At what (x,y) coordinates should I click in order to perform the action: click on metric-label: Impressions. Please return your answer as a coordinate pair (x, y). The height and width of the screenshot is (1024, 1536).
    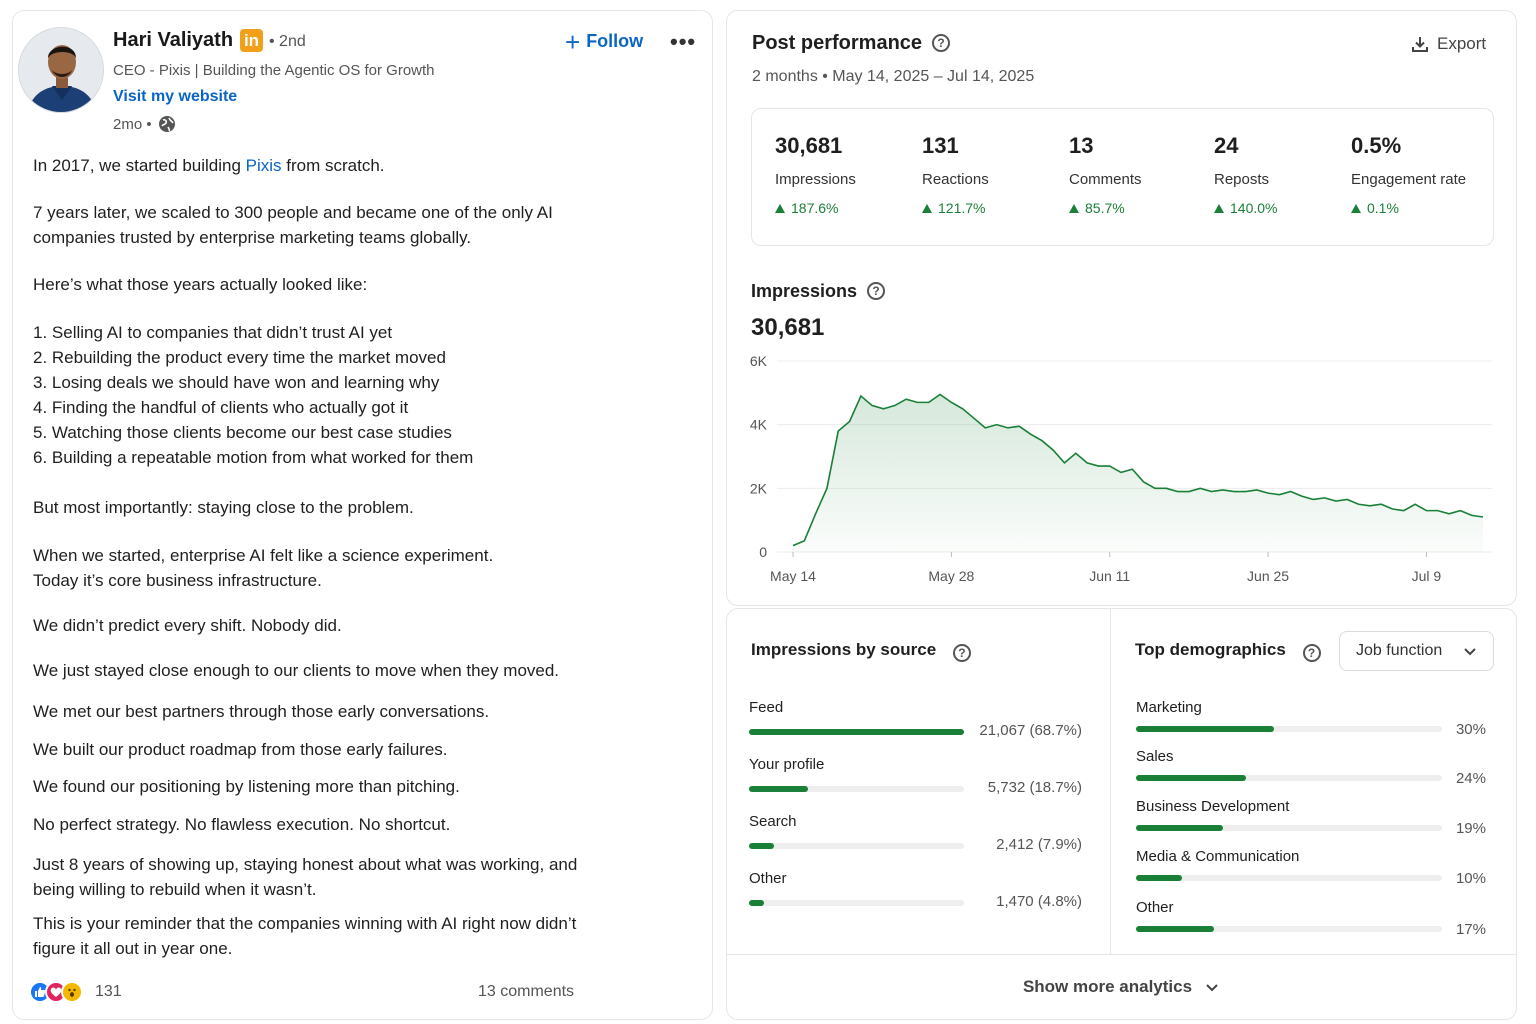
    Looking at the image, I should click on (815, 179).